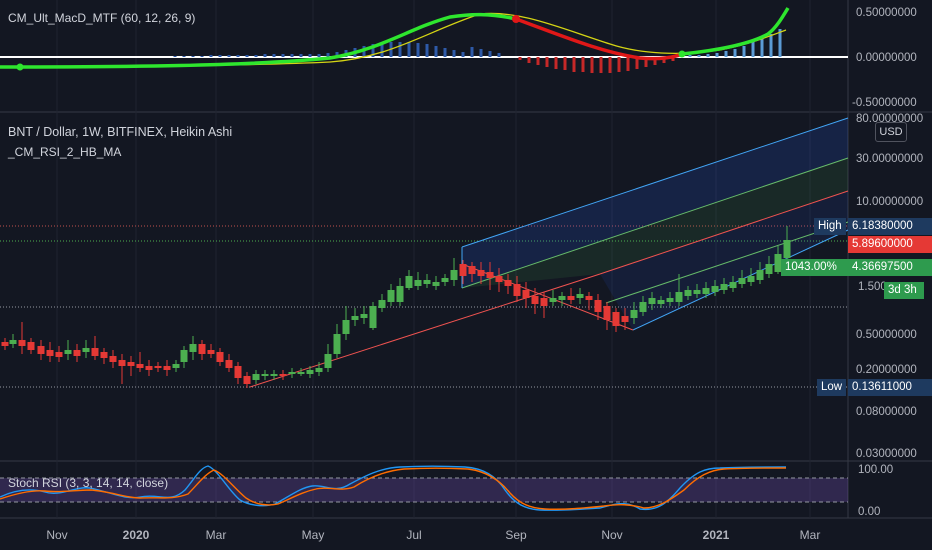  What do you see at coordinates (516, 535) in the screenshot?
I see `time-label: Sep` at bounding box center [516, 535].